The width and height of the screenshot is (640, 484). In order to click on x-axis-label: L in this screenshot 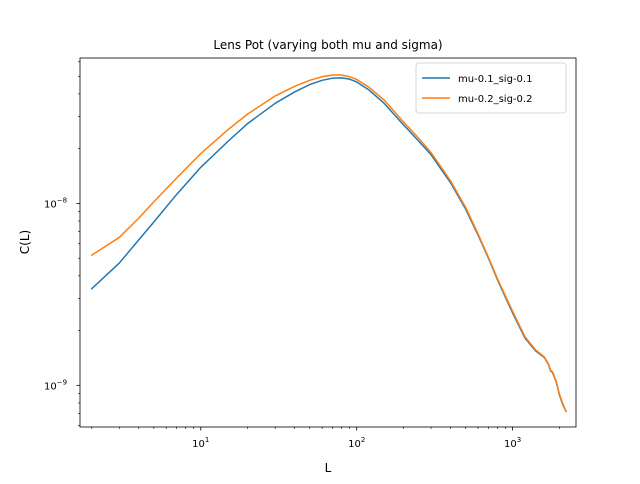, I will do `click(328, 468)`.